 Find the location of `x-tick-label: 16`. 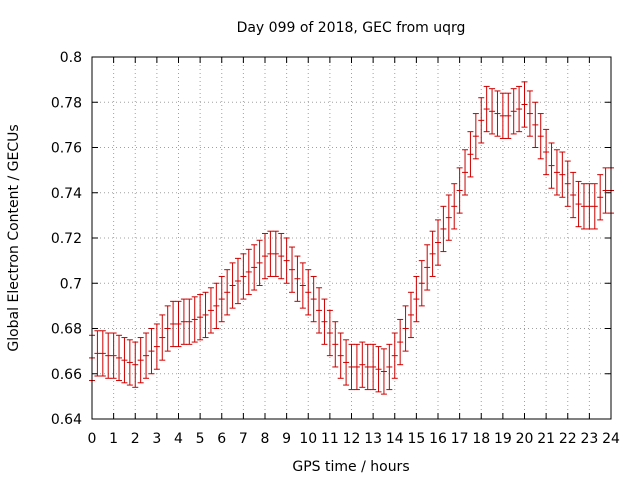

x-tick-label: 16 is located at coordinates (438, 439).